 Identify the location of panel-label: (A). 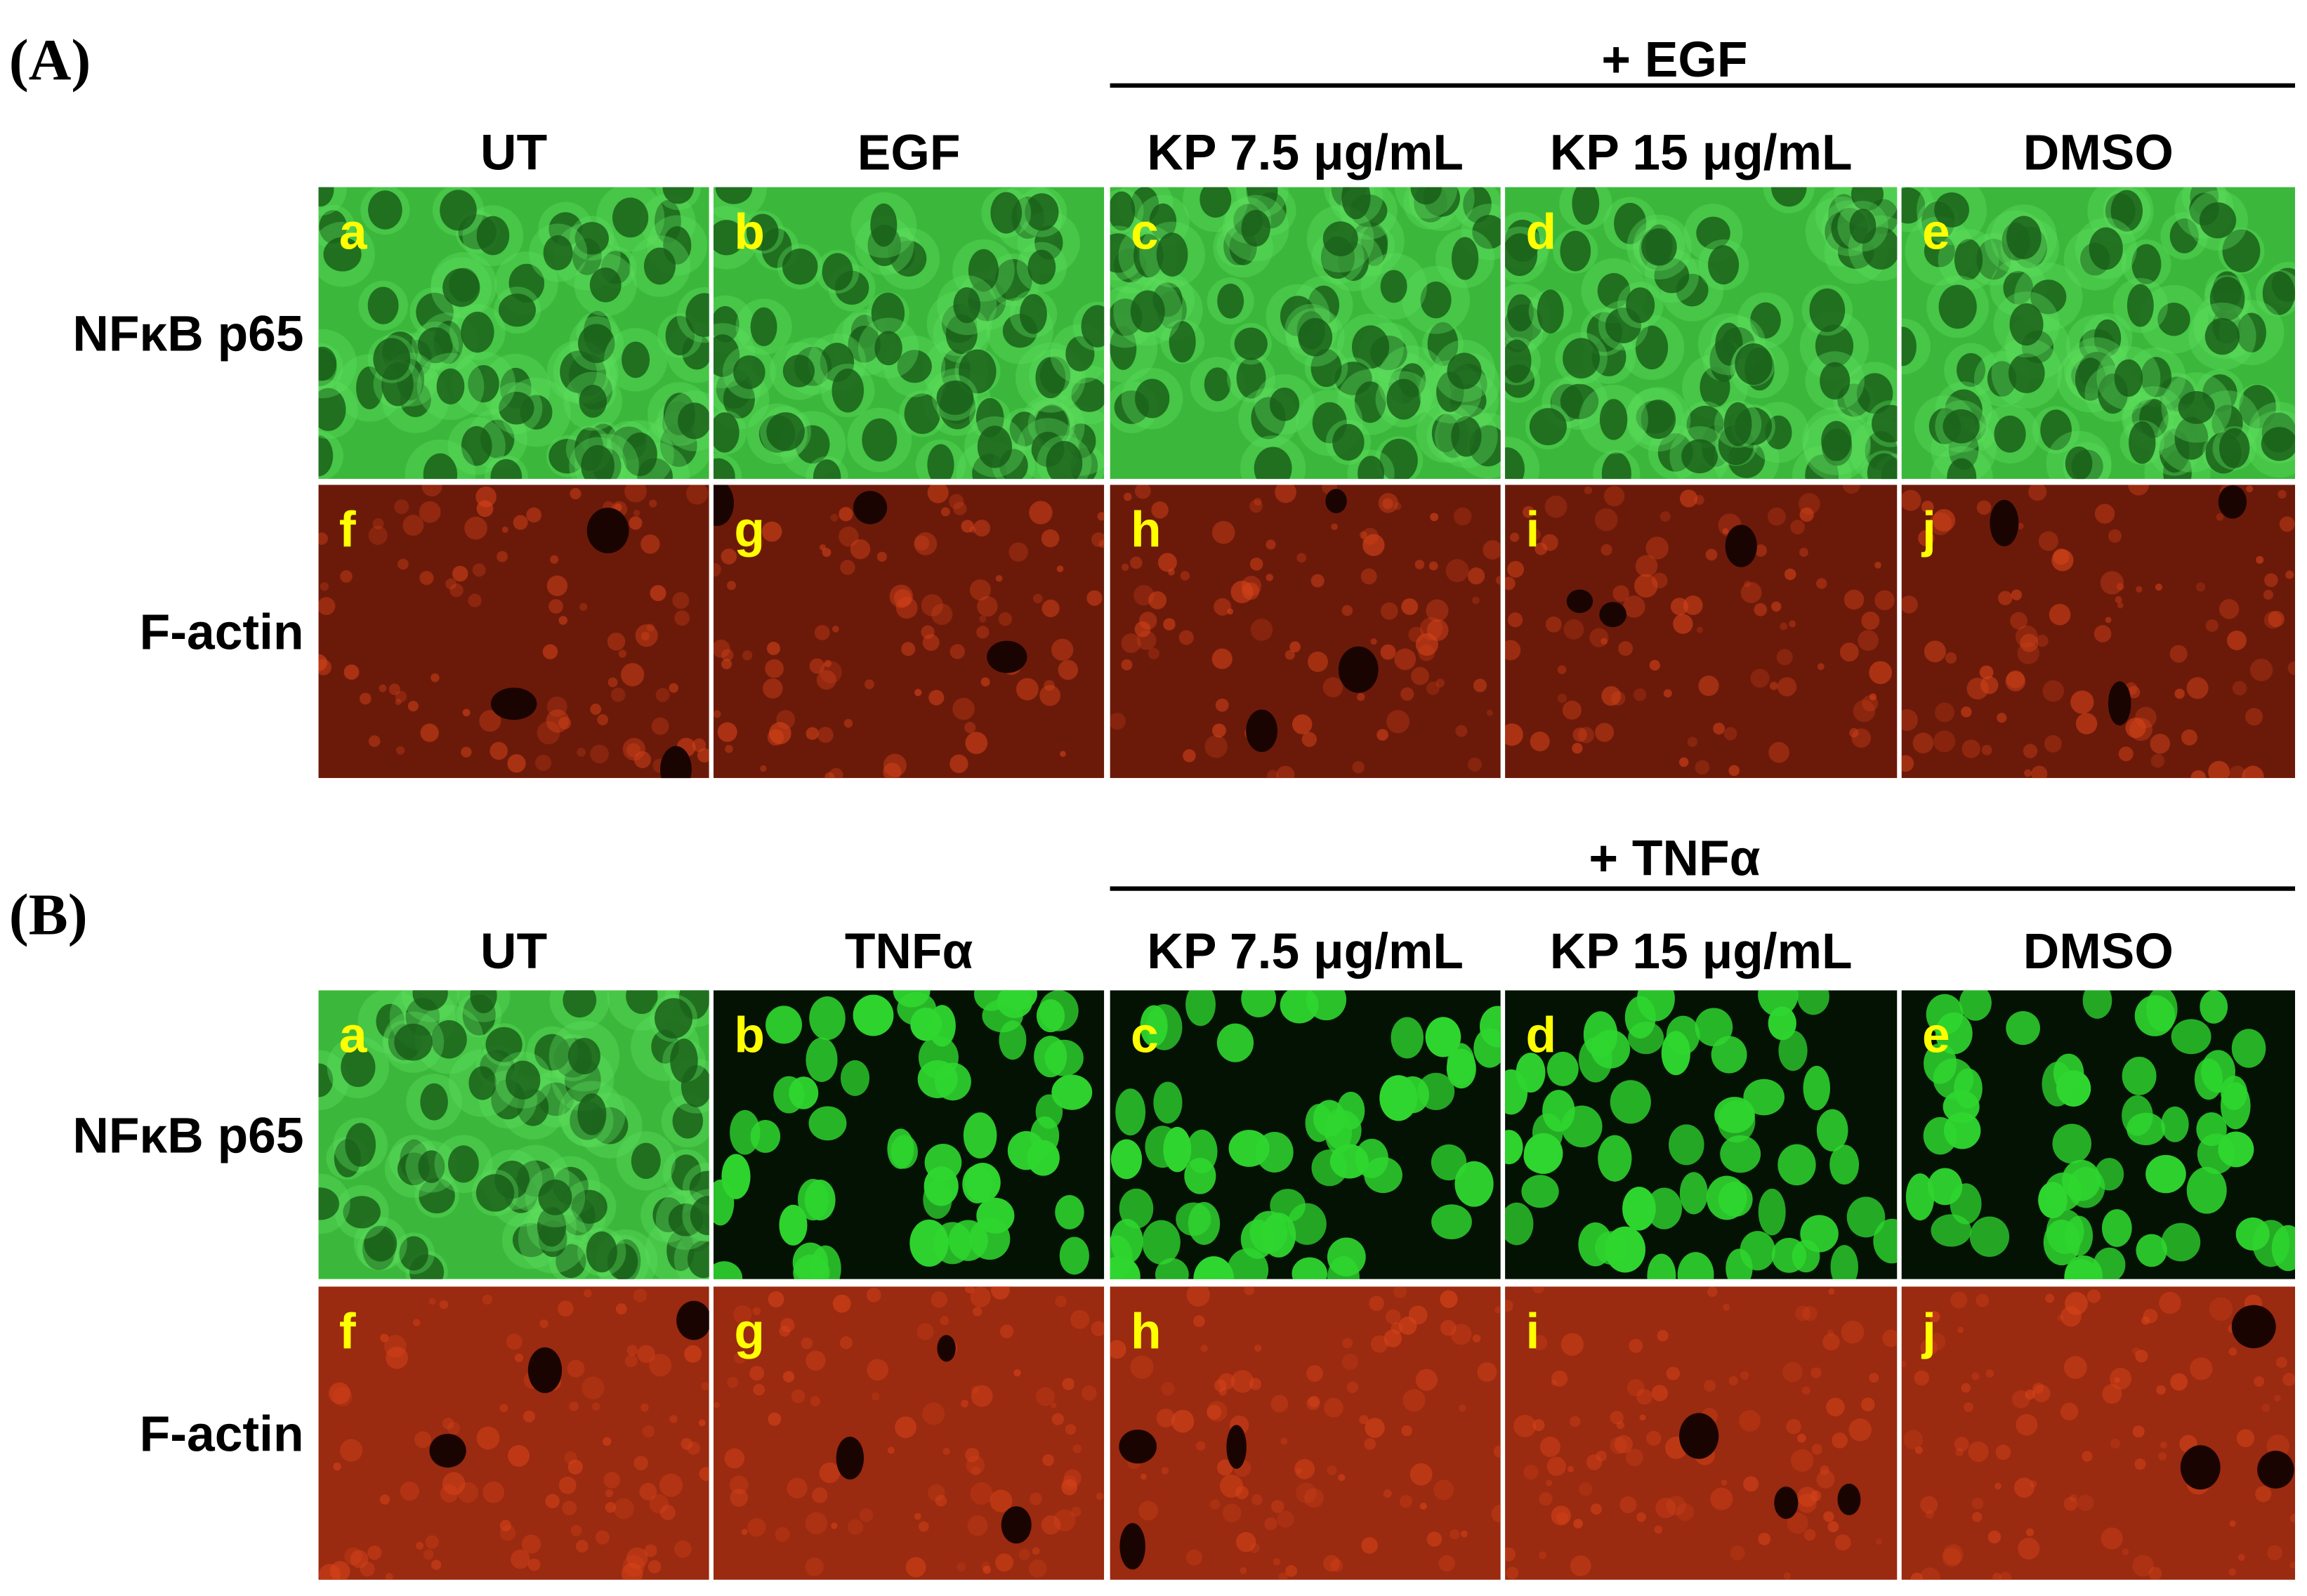
(50, 60).